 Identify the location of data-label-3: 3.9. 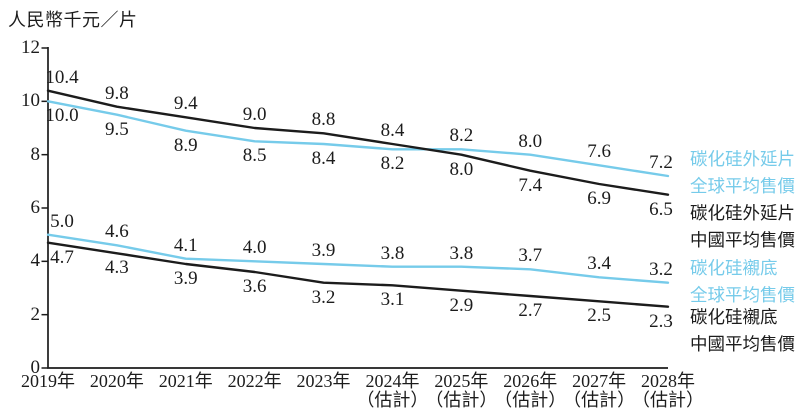
(185, 278).